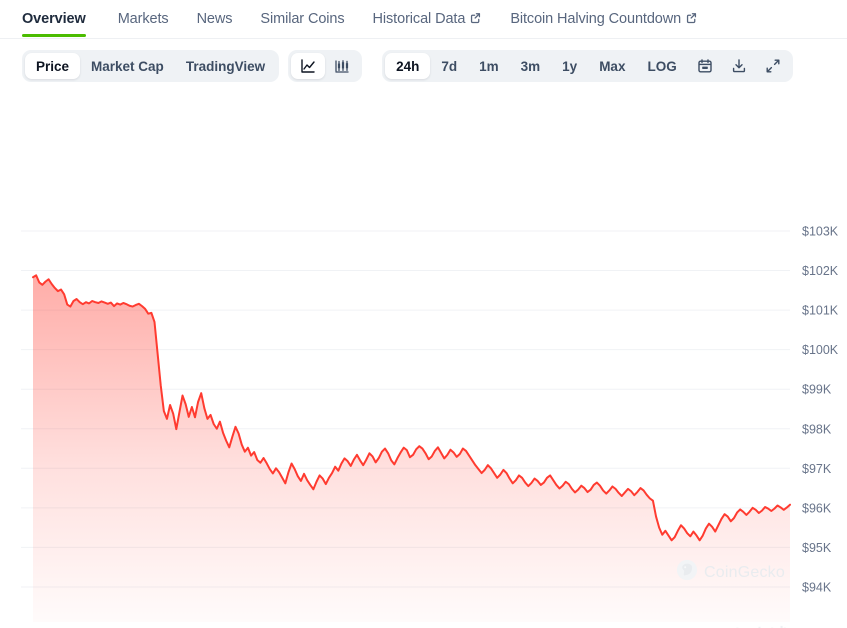 The image size is (847, 628). I want to click on y-axis-label: $101K, so click(820, 311).